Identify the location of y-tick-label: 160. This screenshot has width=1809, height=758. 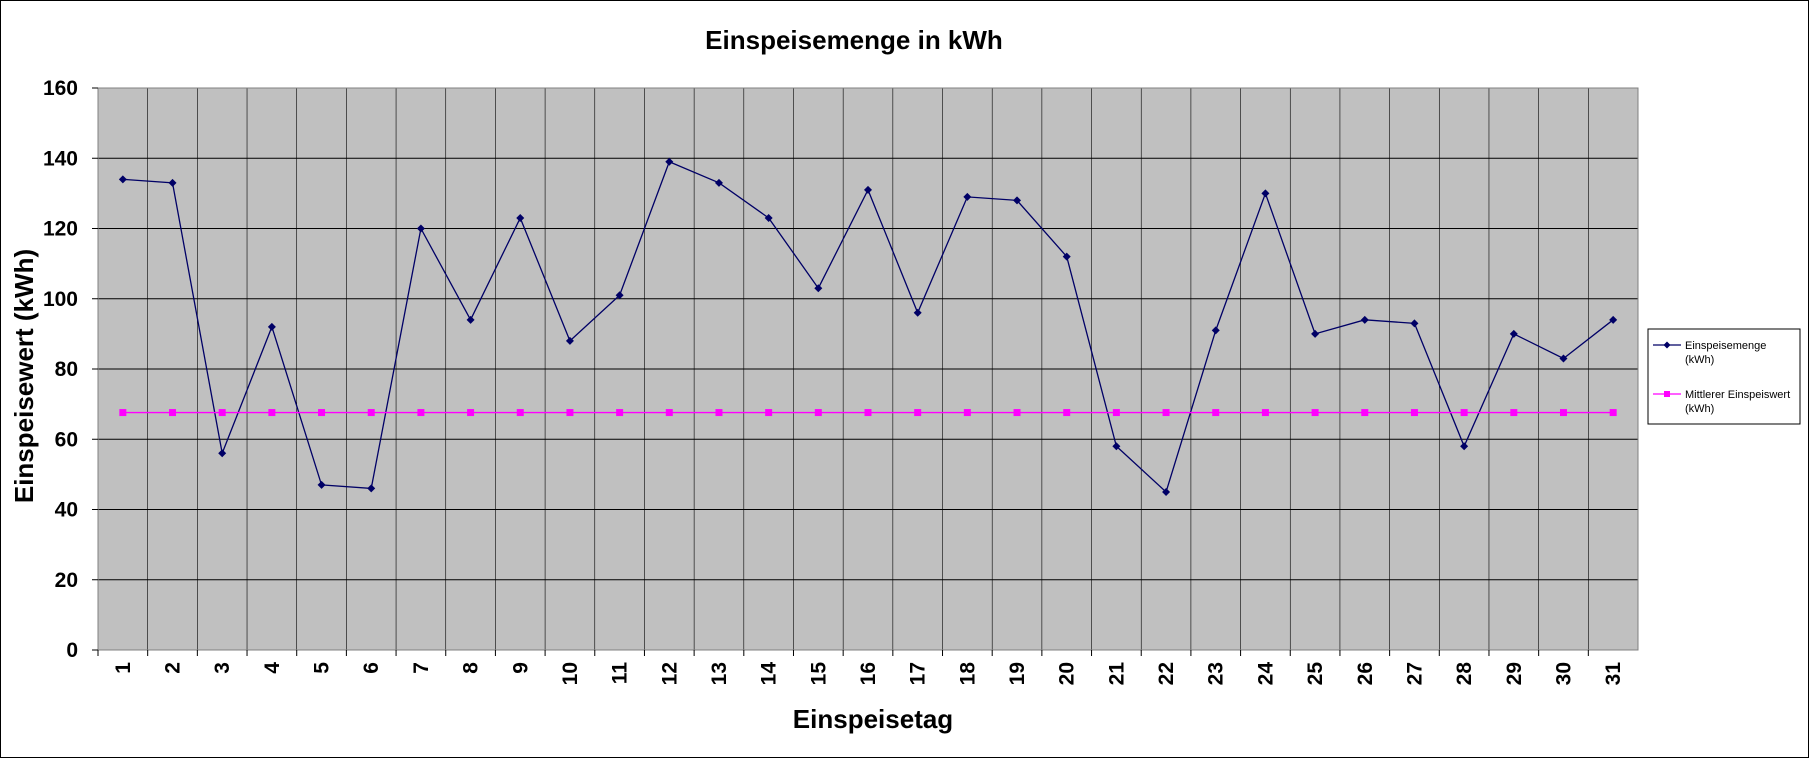
(60, 88).